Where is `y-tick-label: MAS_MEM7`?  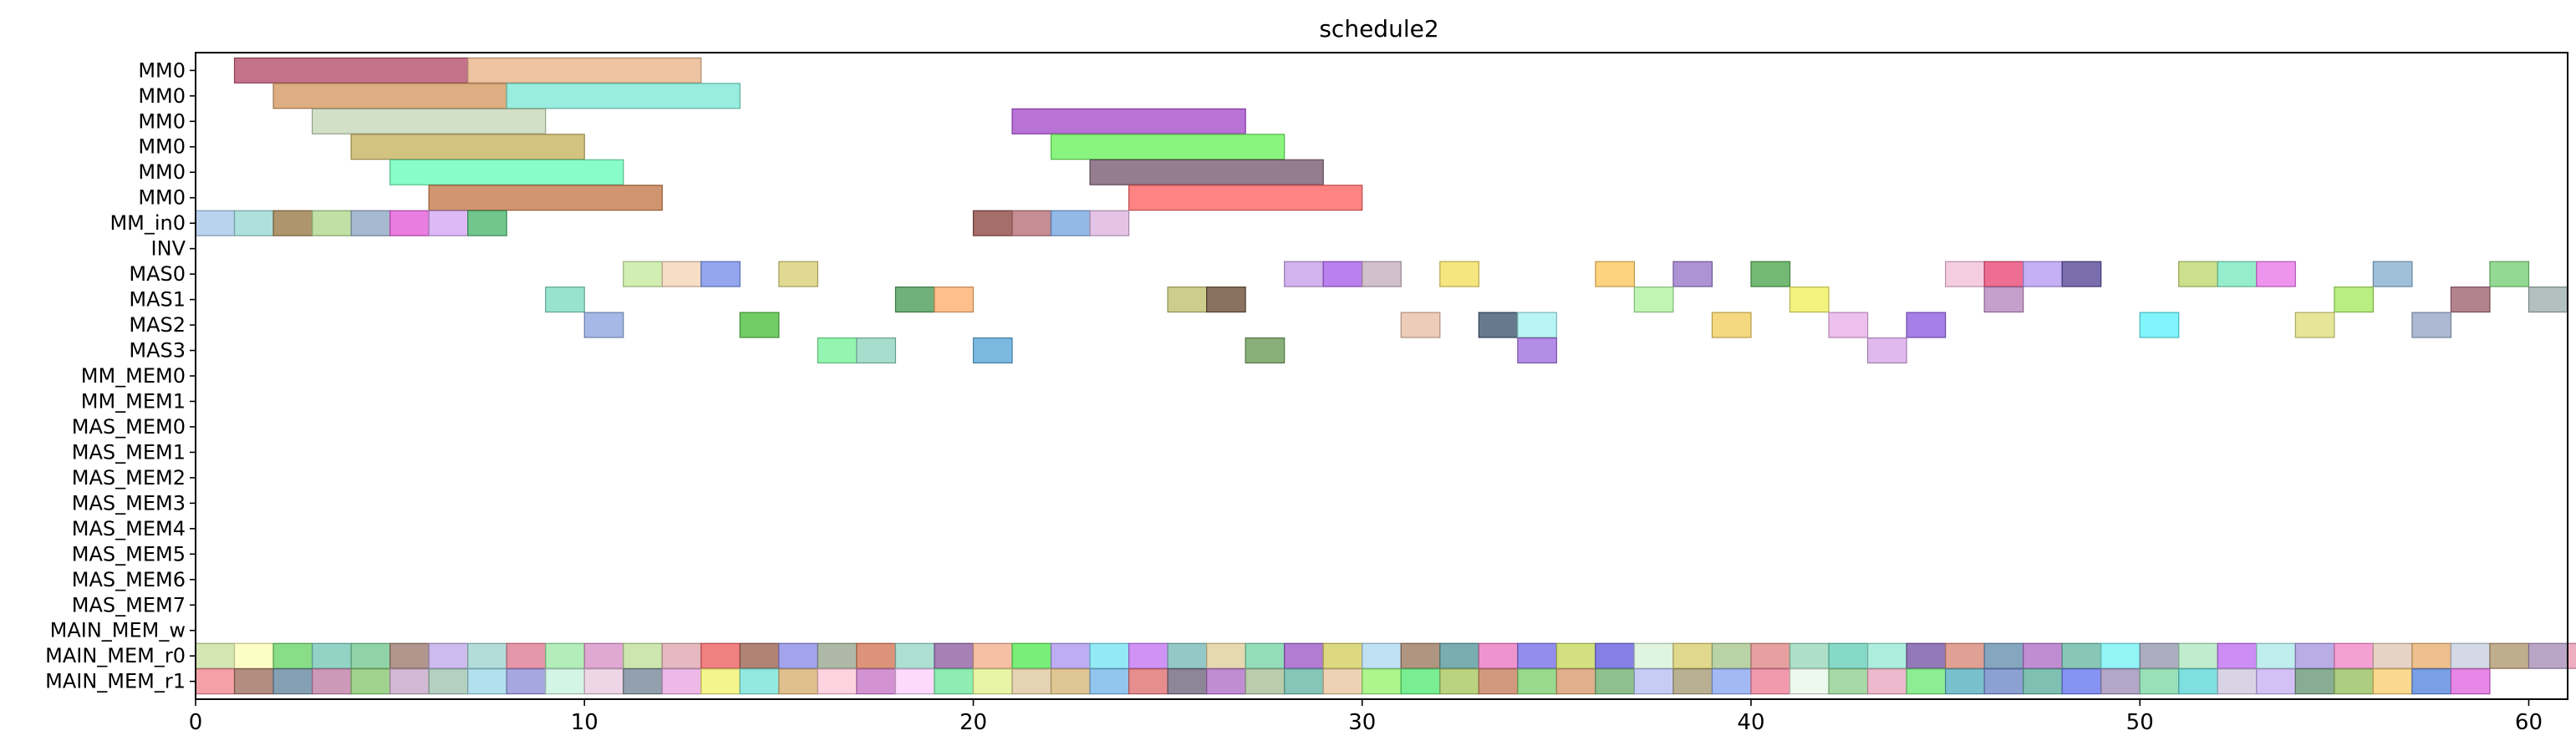
y-tick-label: MAS_MEM7 is located at coordinates (129, 604).